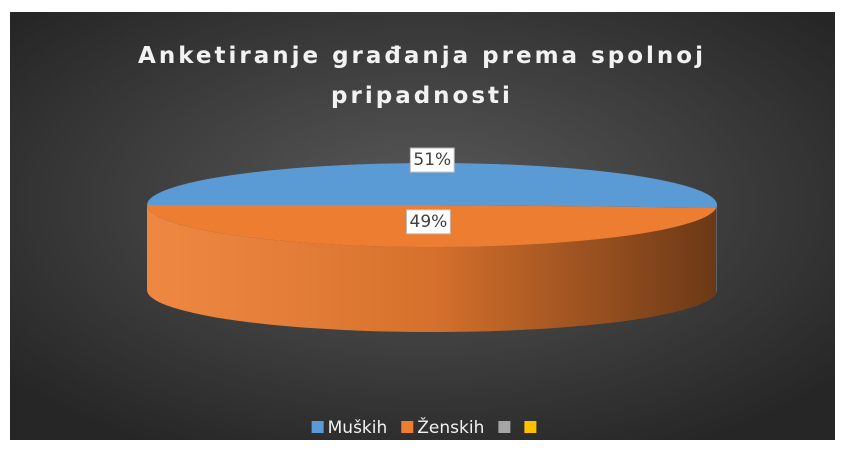 The image size is (844, 453). What do you see at coordinates (716, 249) in the screenshot?
I see `slice-side-shade` at bounding box center [716, 249].